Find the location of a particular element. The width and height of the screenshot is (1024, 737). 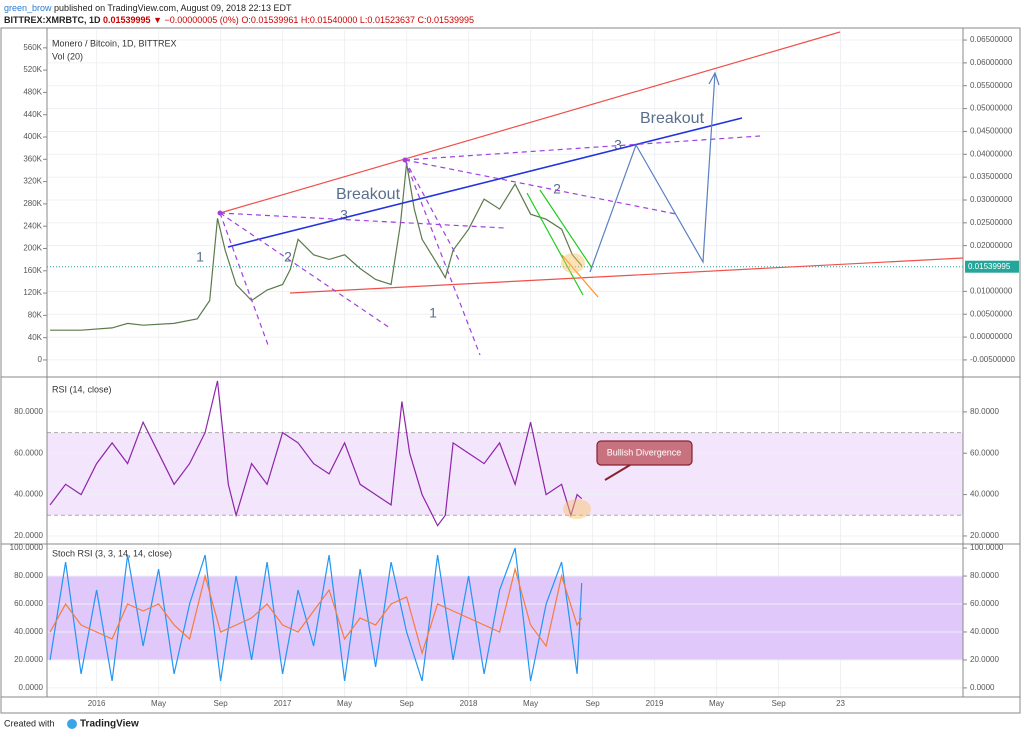

y-tick-label: 0.06000000 is located at coordinates (991, 62).